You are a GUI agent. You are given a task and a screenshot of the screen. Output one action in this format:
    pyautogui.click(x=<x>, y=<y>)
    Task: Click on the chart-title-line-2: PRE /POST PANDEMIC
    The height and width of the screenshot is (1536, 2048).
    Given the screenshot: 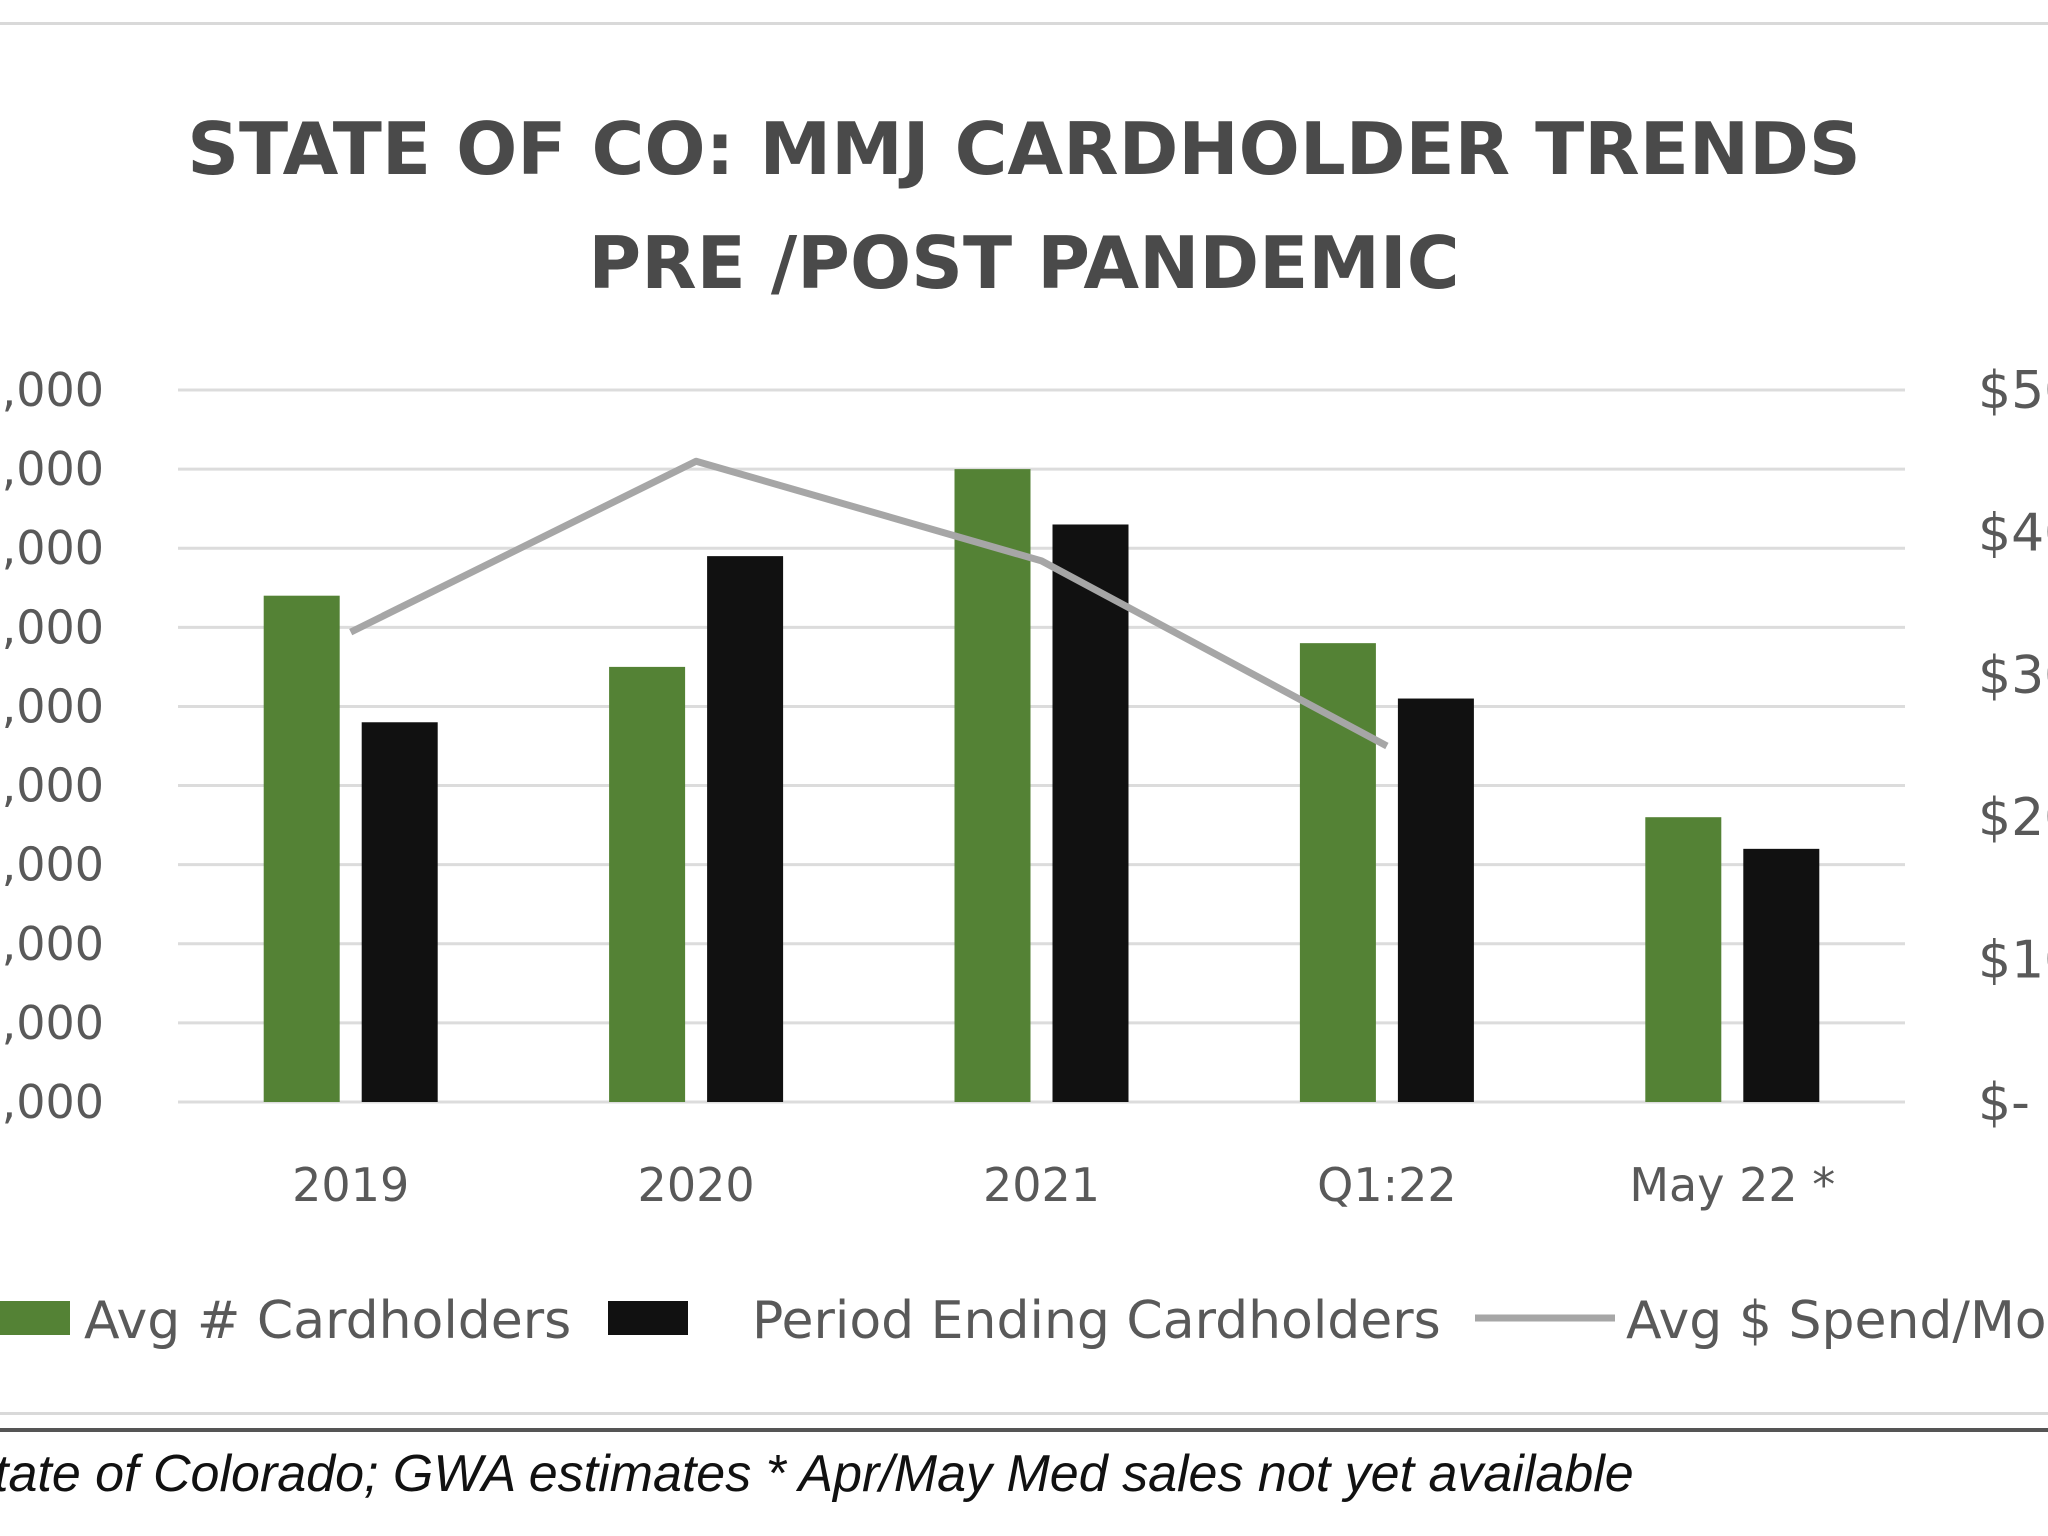 What is the action you would take?
    pyautogui.click(x=1024, y=263)
    